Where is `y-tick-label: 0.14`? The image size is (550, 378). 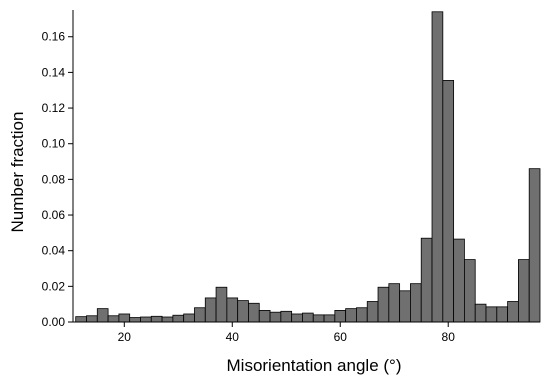 y-tick-label: 0.14 is located at coordinates (54, 72).